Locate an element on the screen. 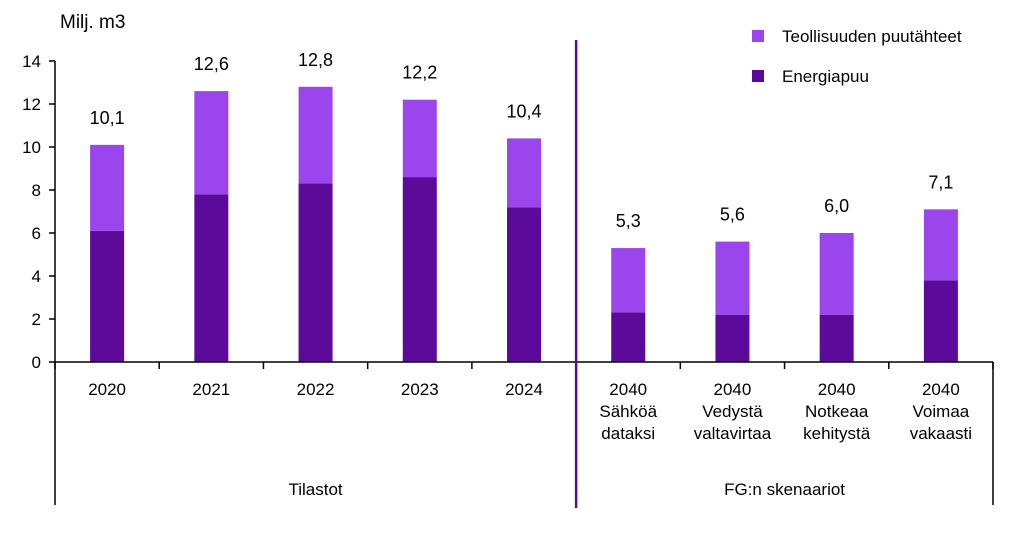 The image size is (1024, 537). group-label: Tilastot is located at coordinates (315, 489).